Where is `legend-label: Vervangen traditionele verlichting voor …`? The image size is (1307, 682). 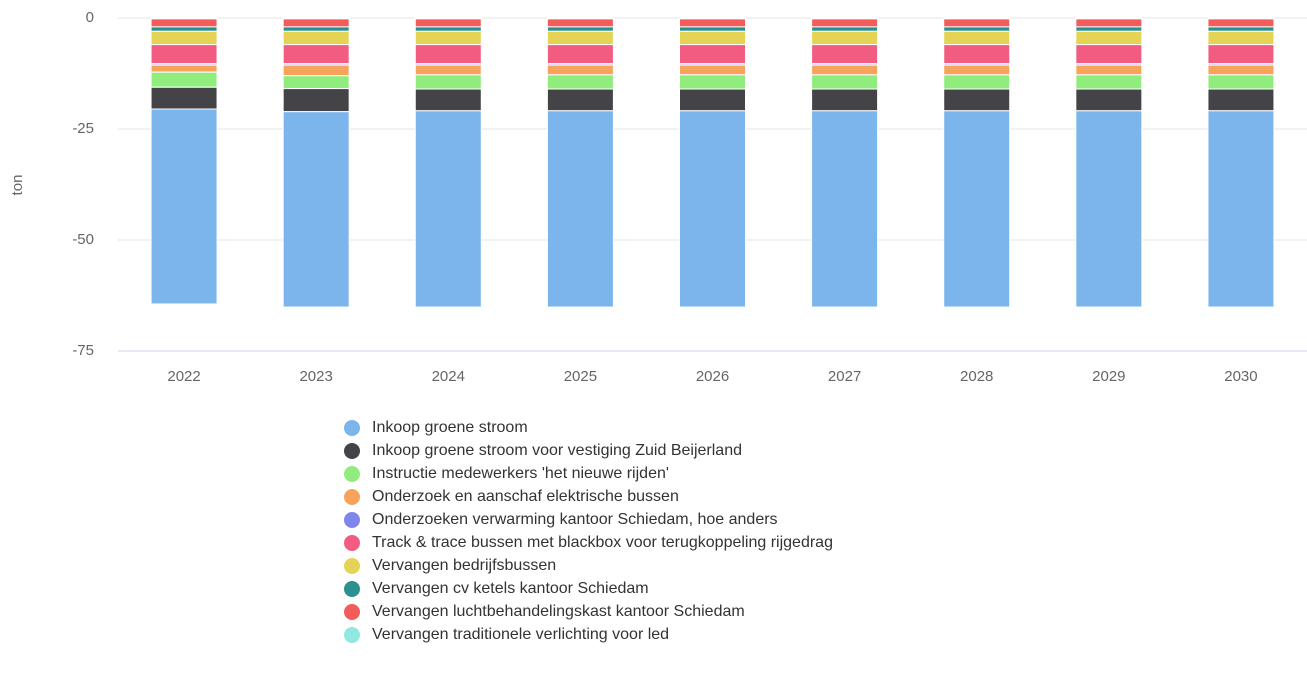 legend-label: Vervangen traditionele verlichting voor … is located at coordinates (520, 634).